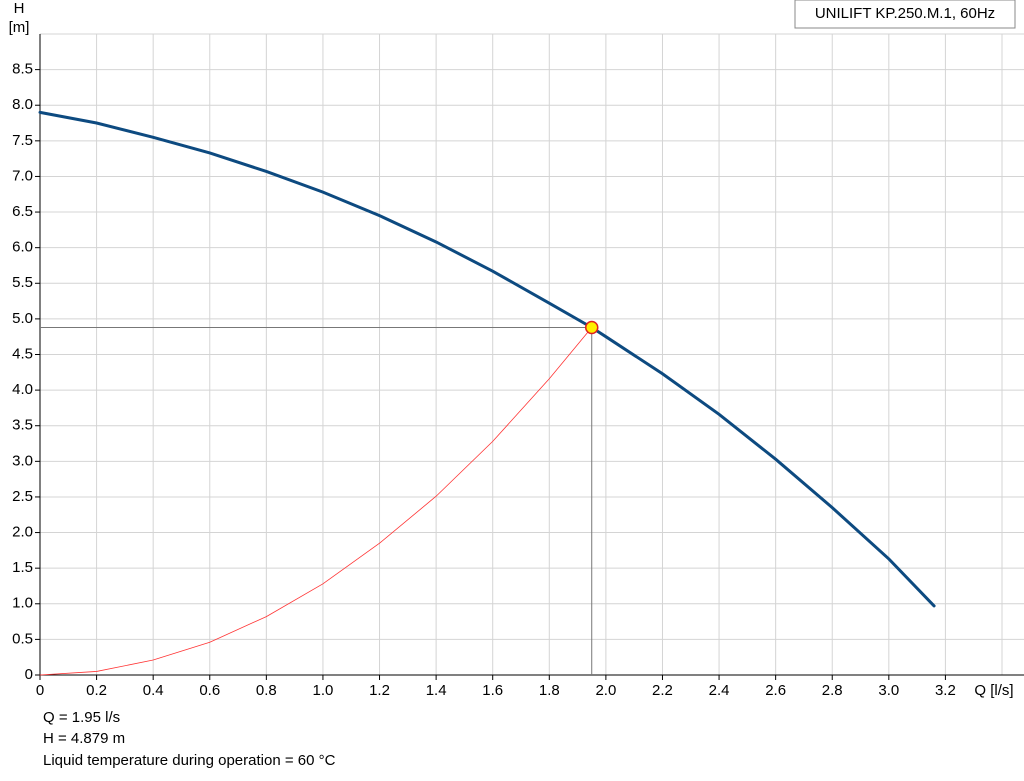  I want to click on y-tick-label: 2.0, so click(22, 532).